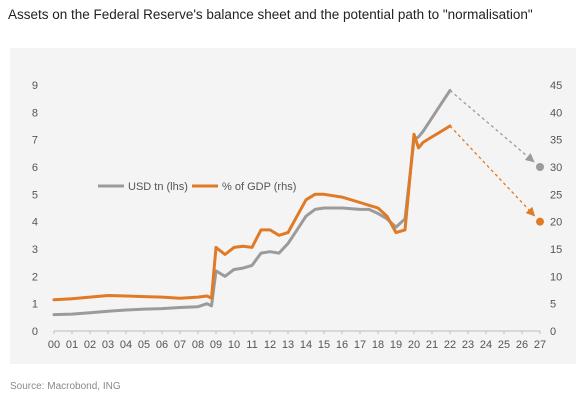 The width and height of the screenshot is (585, 404). Describe the element at coordinates (180, 345) in the screenshot. I see `x-tick-label: 07` at that location.